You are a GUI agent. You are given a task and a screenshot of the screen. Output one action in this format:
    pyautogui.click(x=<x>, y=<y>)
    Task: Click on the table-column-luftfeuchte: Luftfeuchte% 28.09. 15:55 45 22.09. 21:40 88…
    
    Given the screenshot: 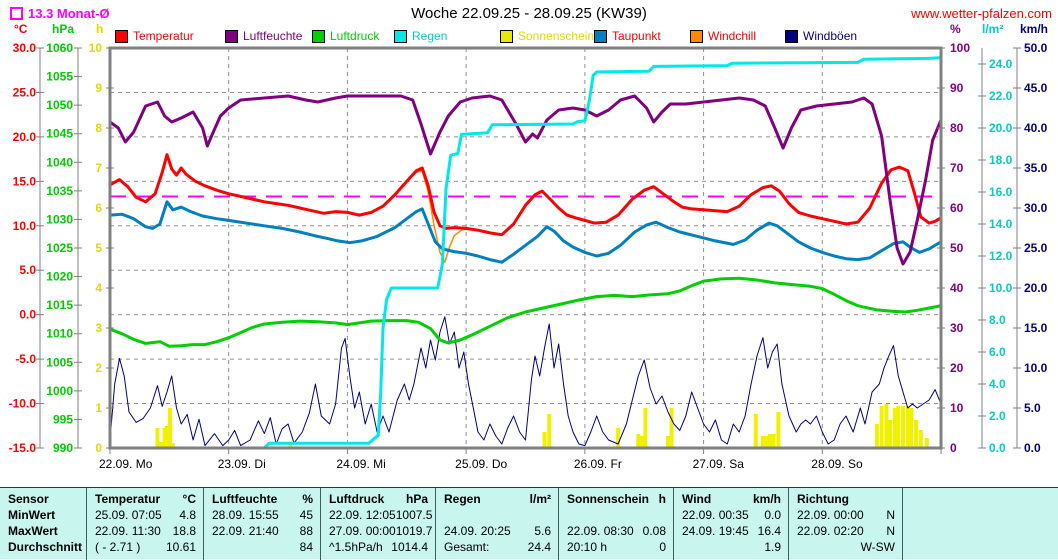 What is the action you would take?
    pyautogui.click(x=261, y=524)
    